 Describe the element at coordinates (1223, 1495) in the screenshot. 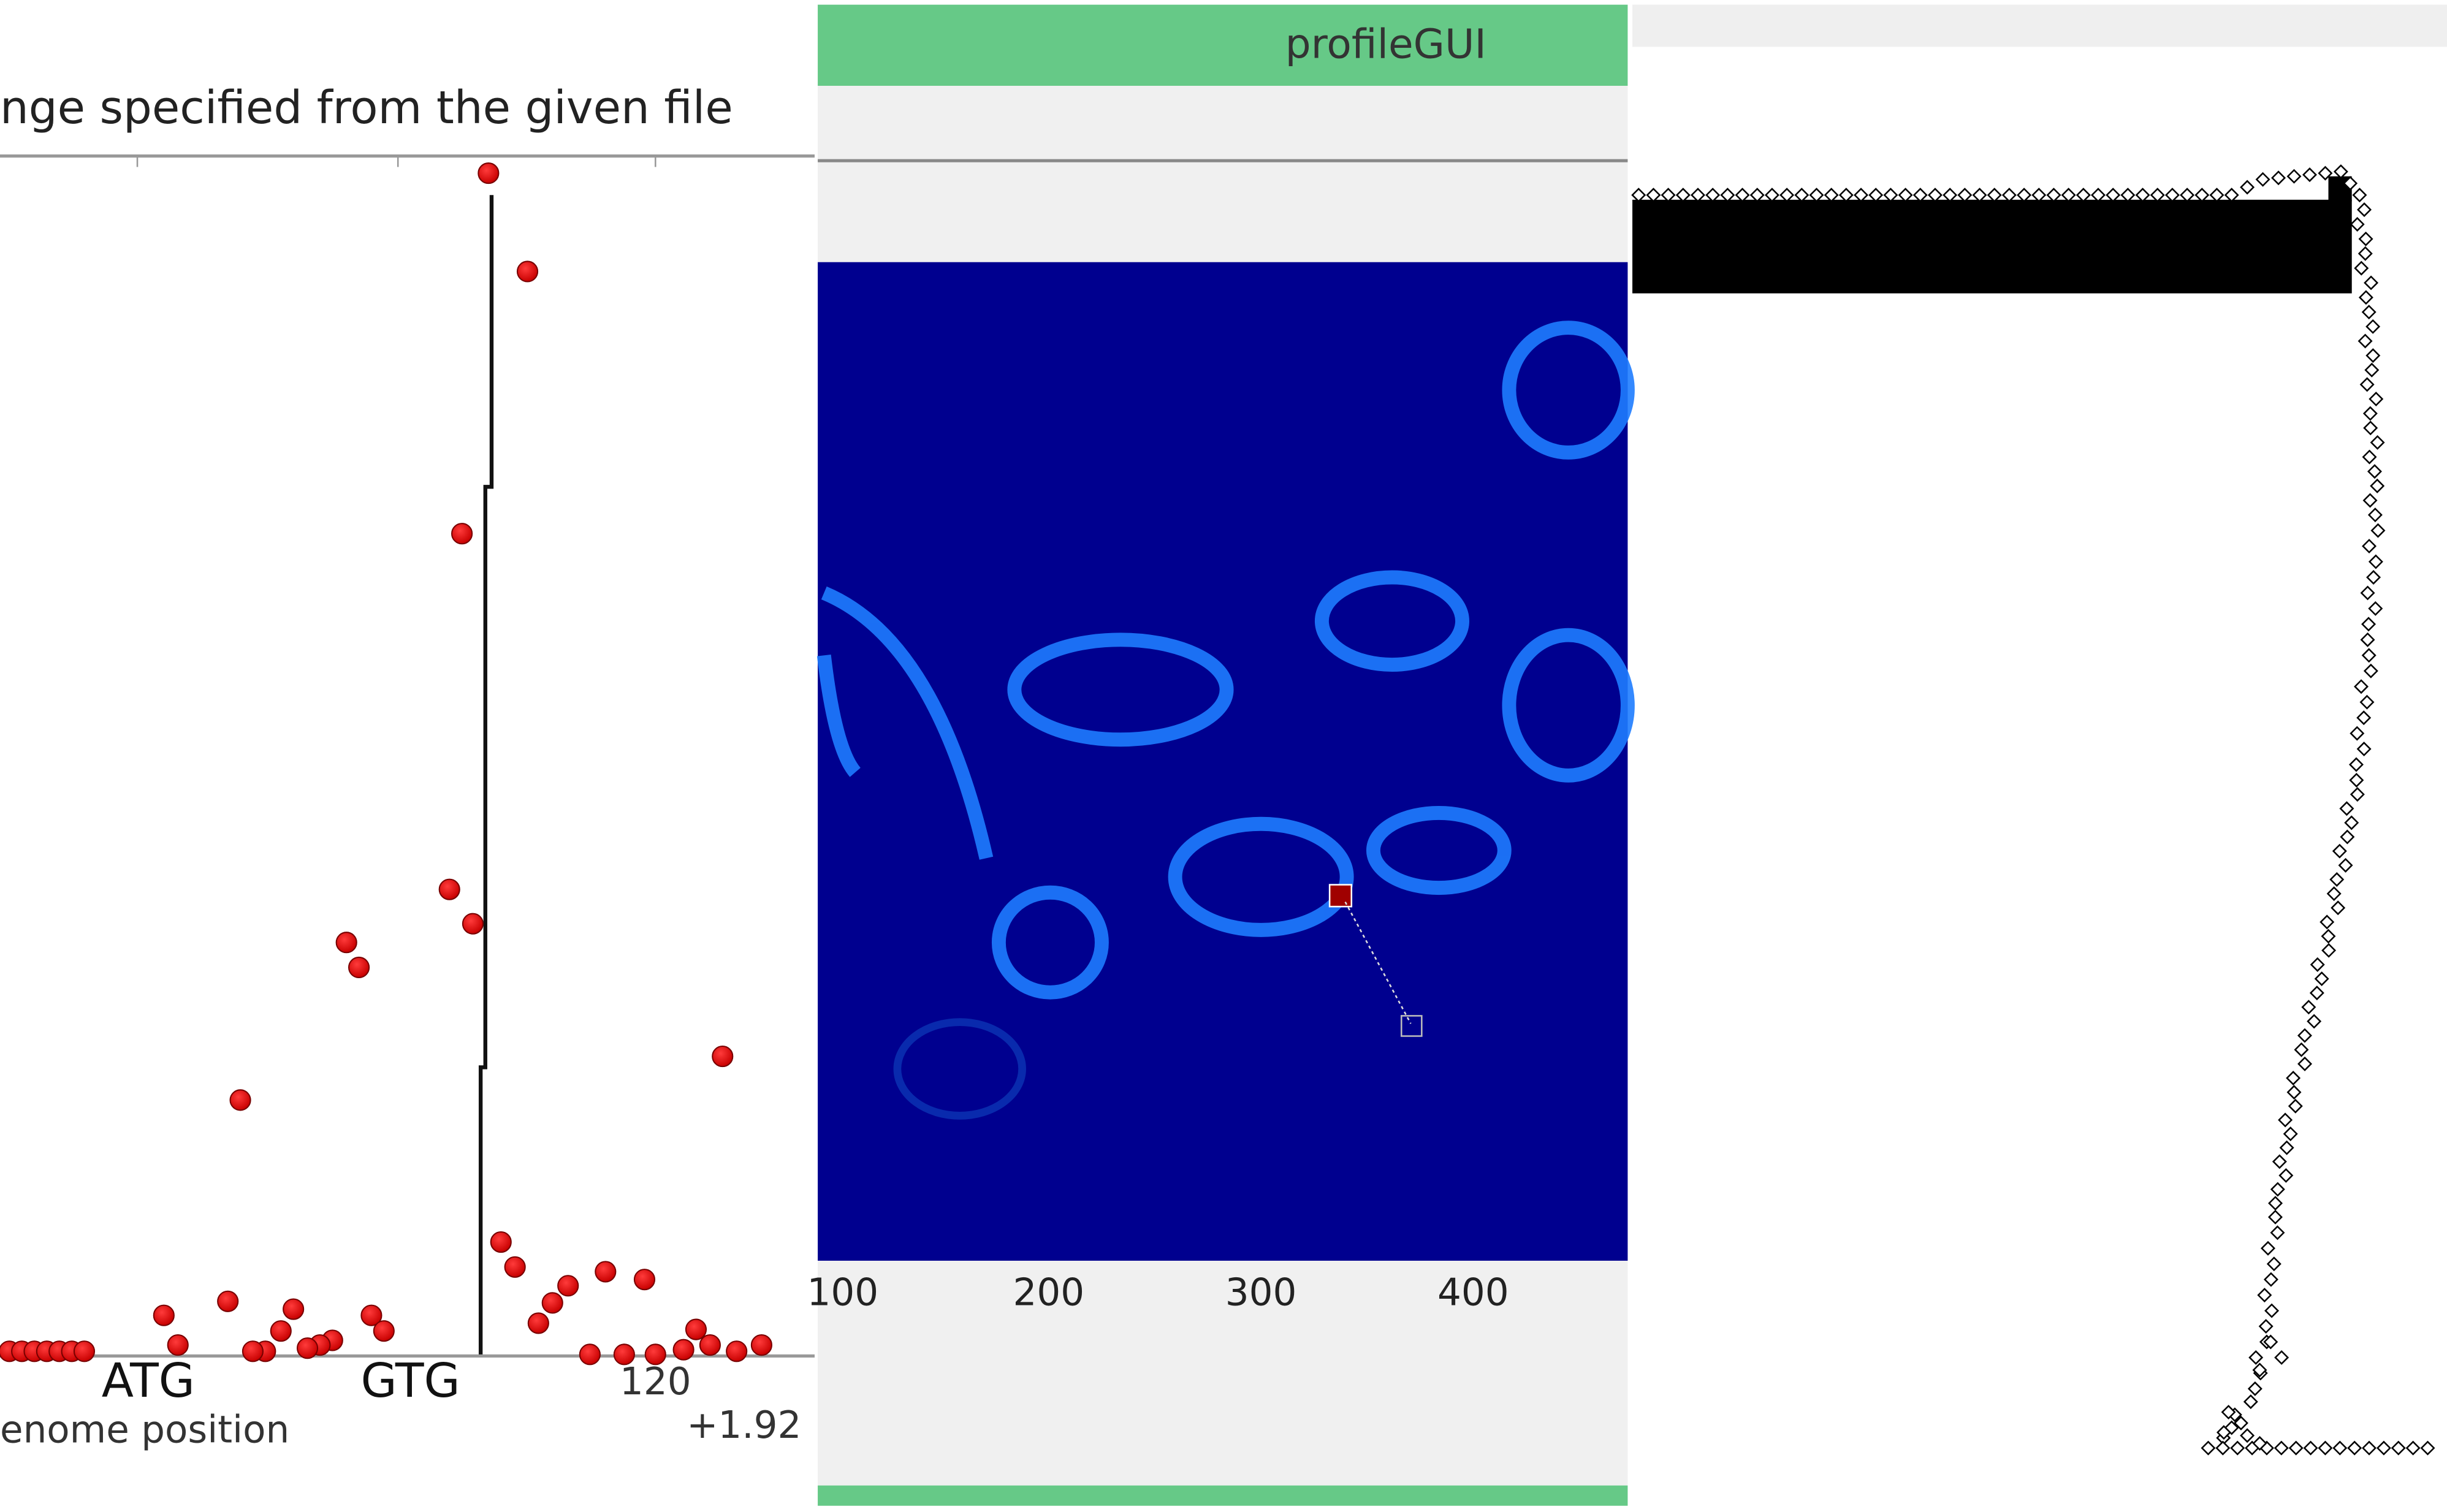

I see `status-bar` at that location.